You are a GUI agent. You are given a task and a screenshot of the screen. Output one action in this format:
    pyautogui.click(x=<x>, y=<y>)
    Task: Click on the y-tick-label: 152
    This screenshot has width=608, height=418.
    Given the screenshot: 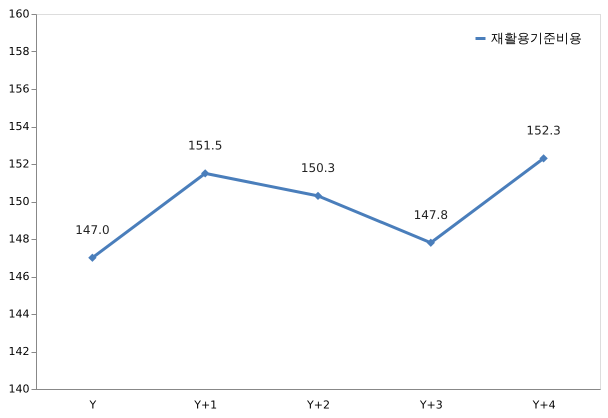 What is the action you would take?
    pyautogui.click(x=19, y=164)
    